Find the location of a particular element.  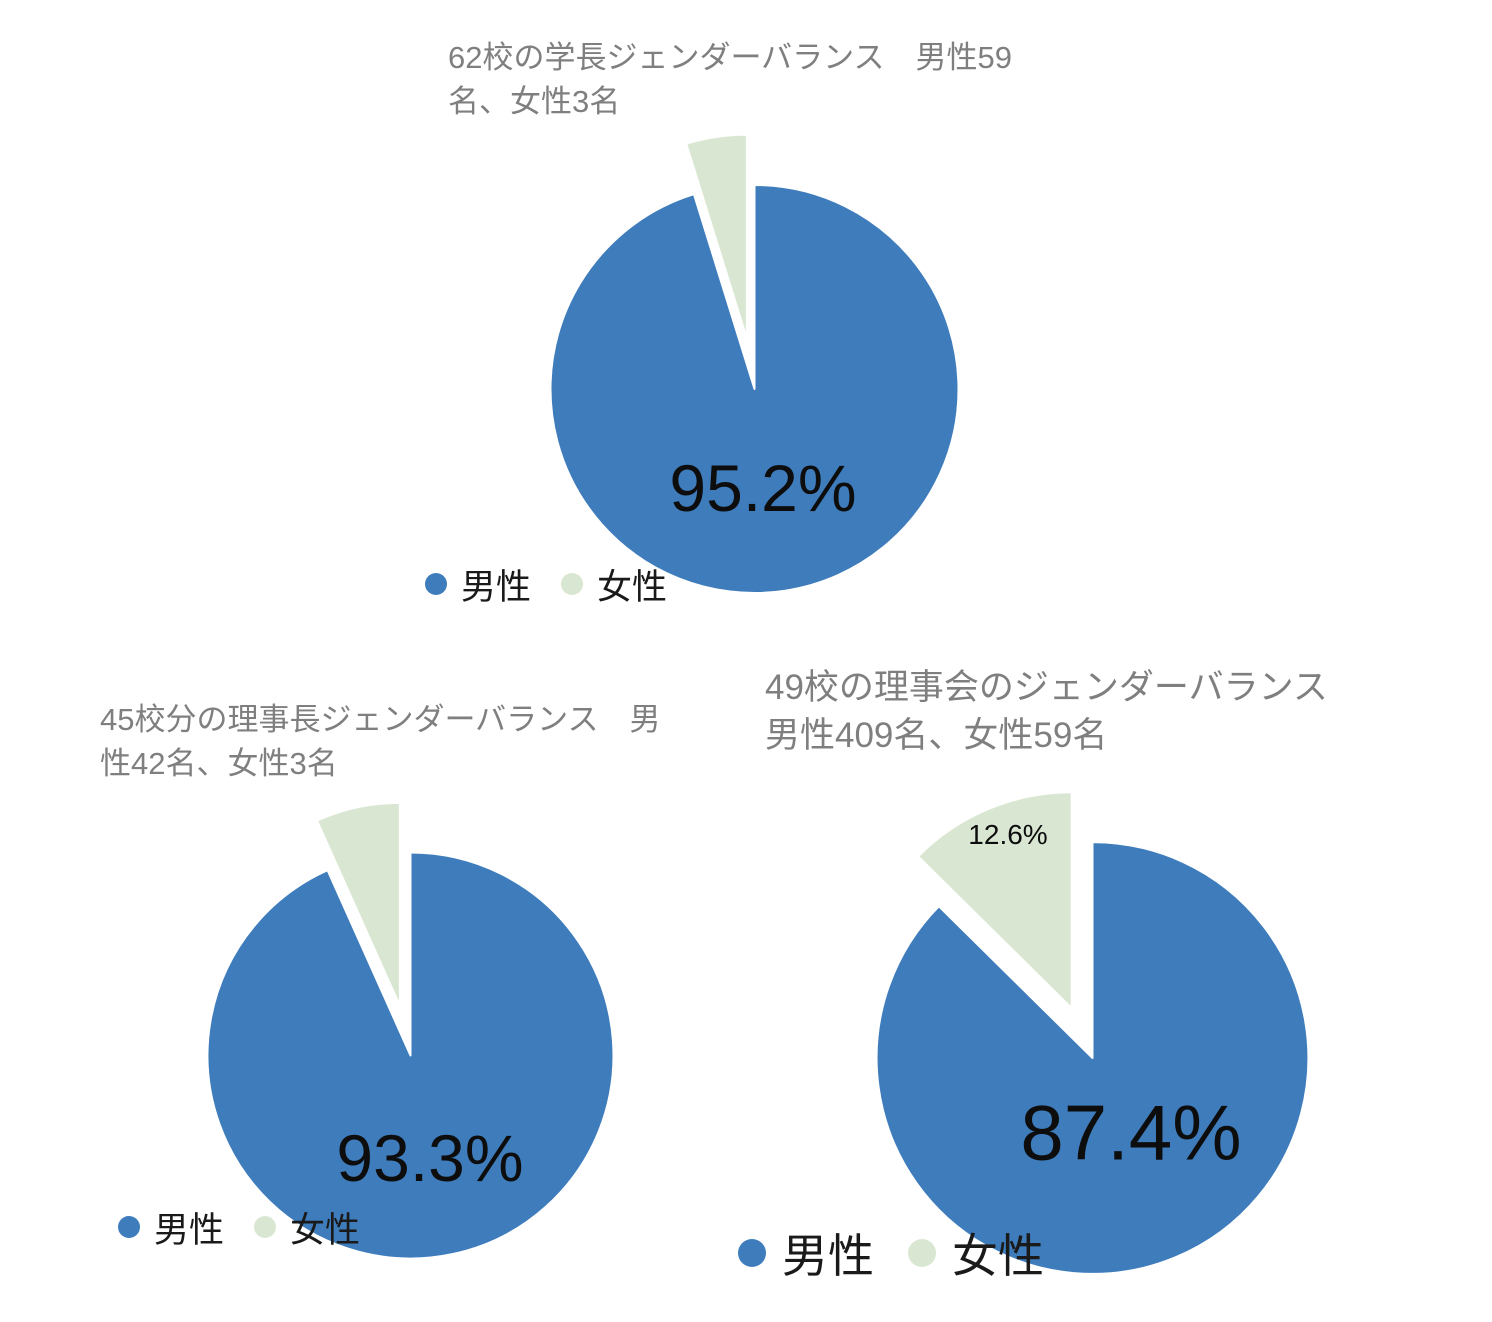

chart-2-legend-female-label: 女性 is located at coordinates (325, 1230).